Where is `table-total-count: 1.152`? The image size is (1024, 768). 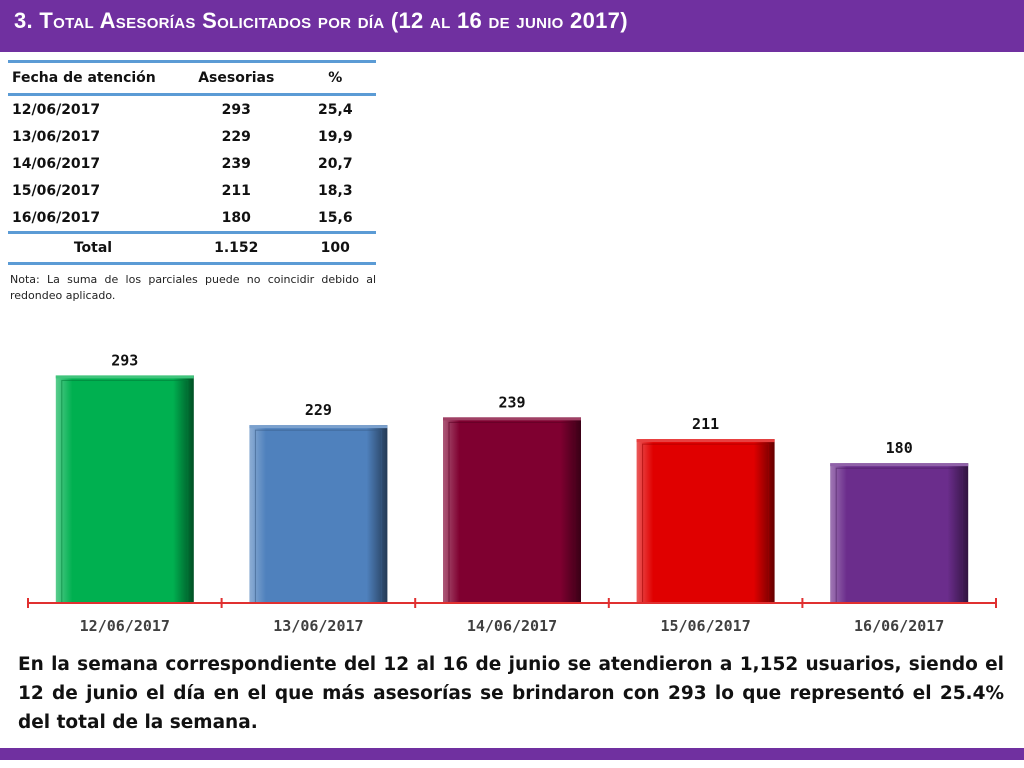
table-total-count: 1.152 is located at coordinates (236, 248).